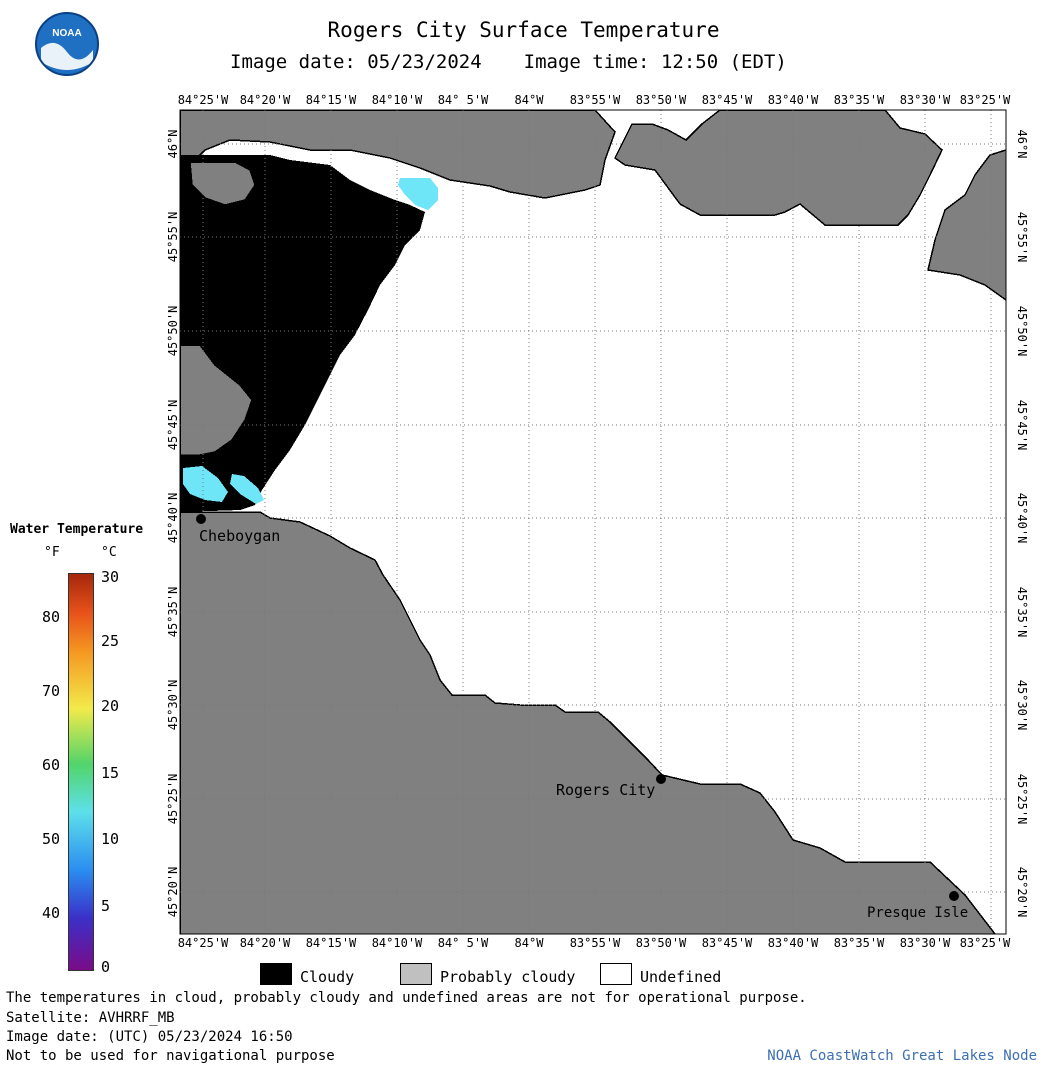 The height and width of the screenshot is (1074, 1047). I want to click on c-tick: 5, so click(106, 906).